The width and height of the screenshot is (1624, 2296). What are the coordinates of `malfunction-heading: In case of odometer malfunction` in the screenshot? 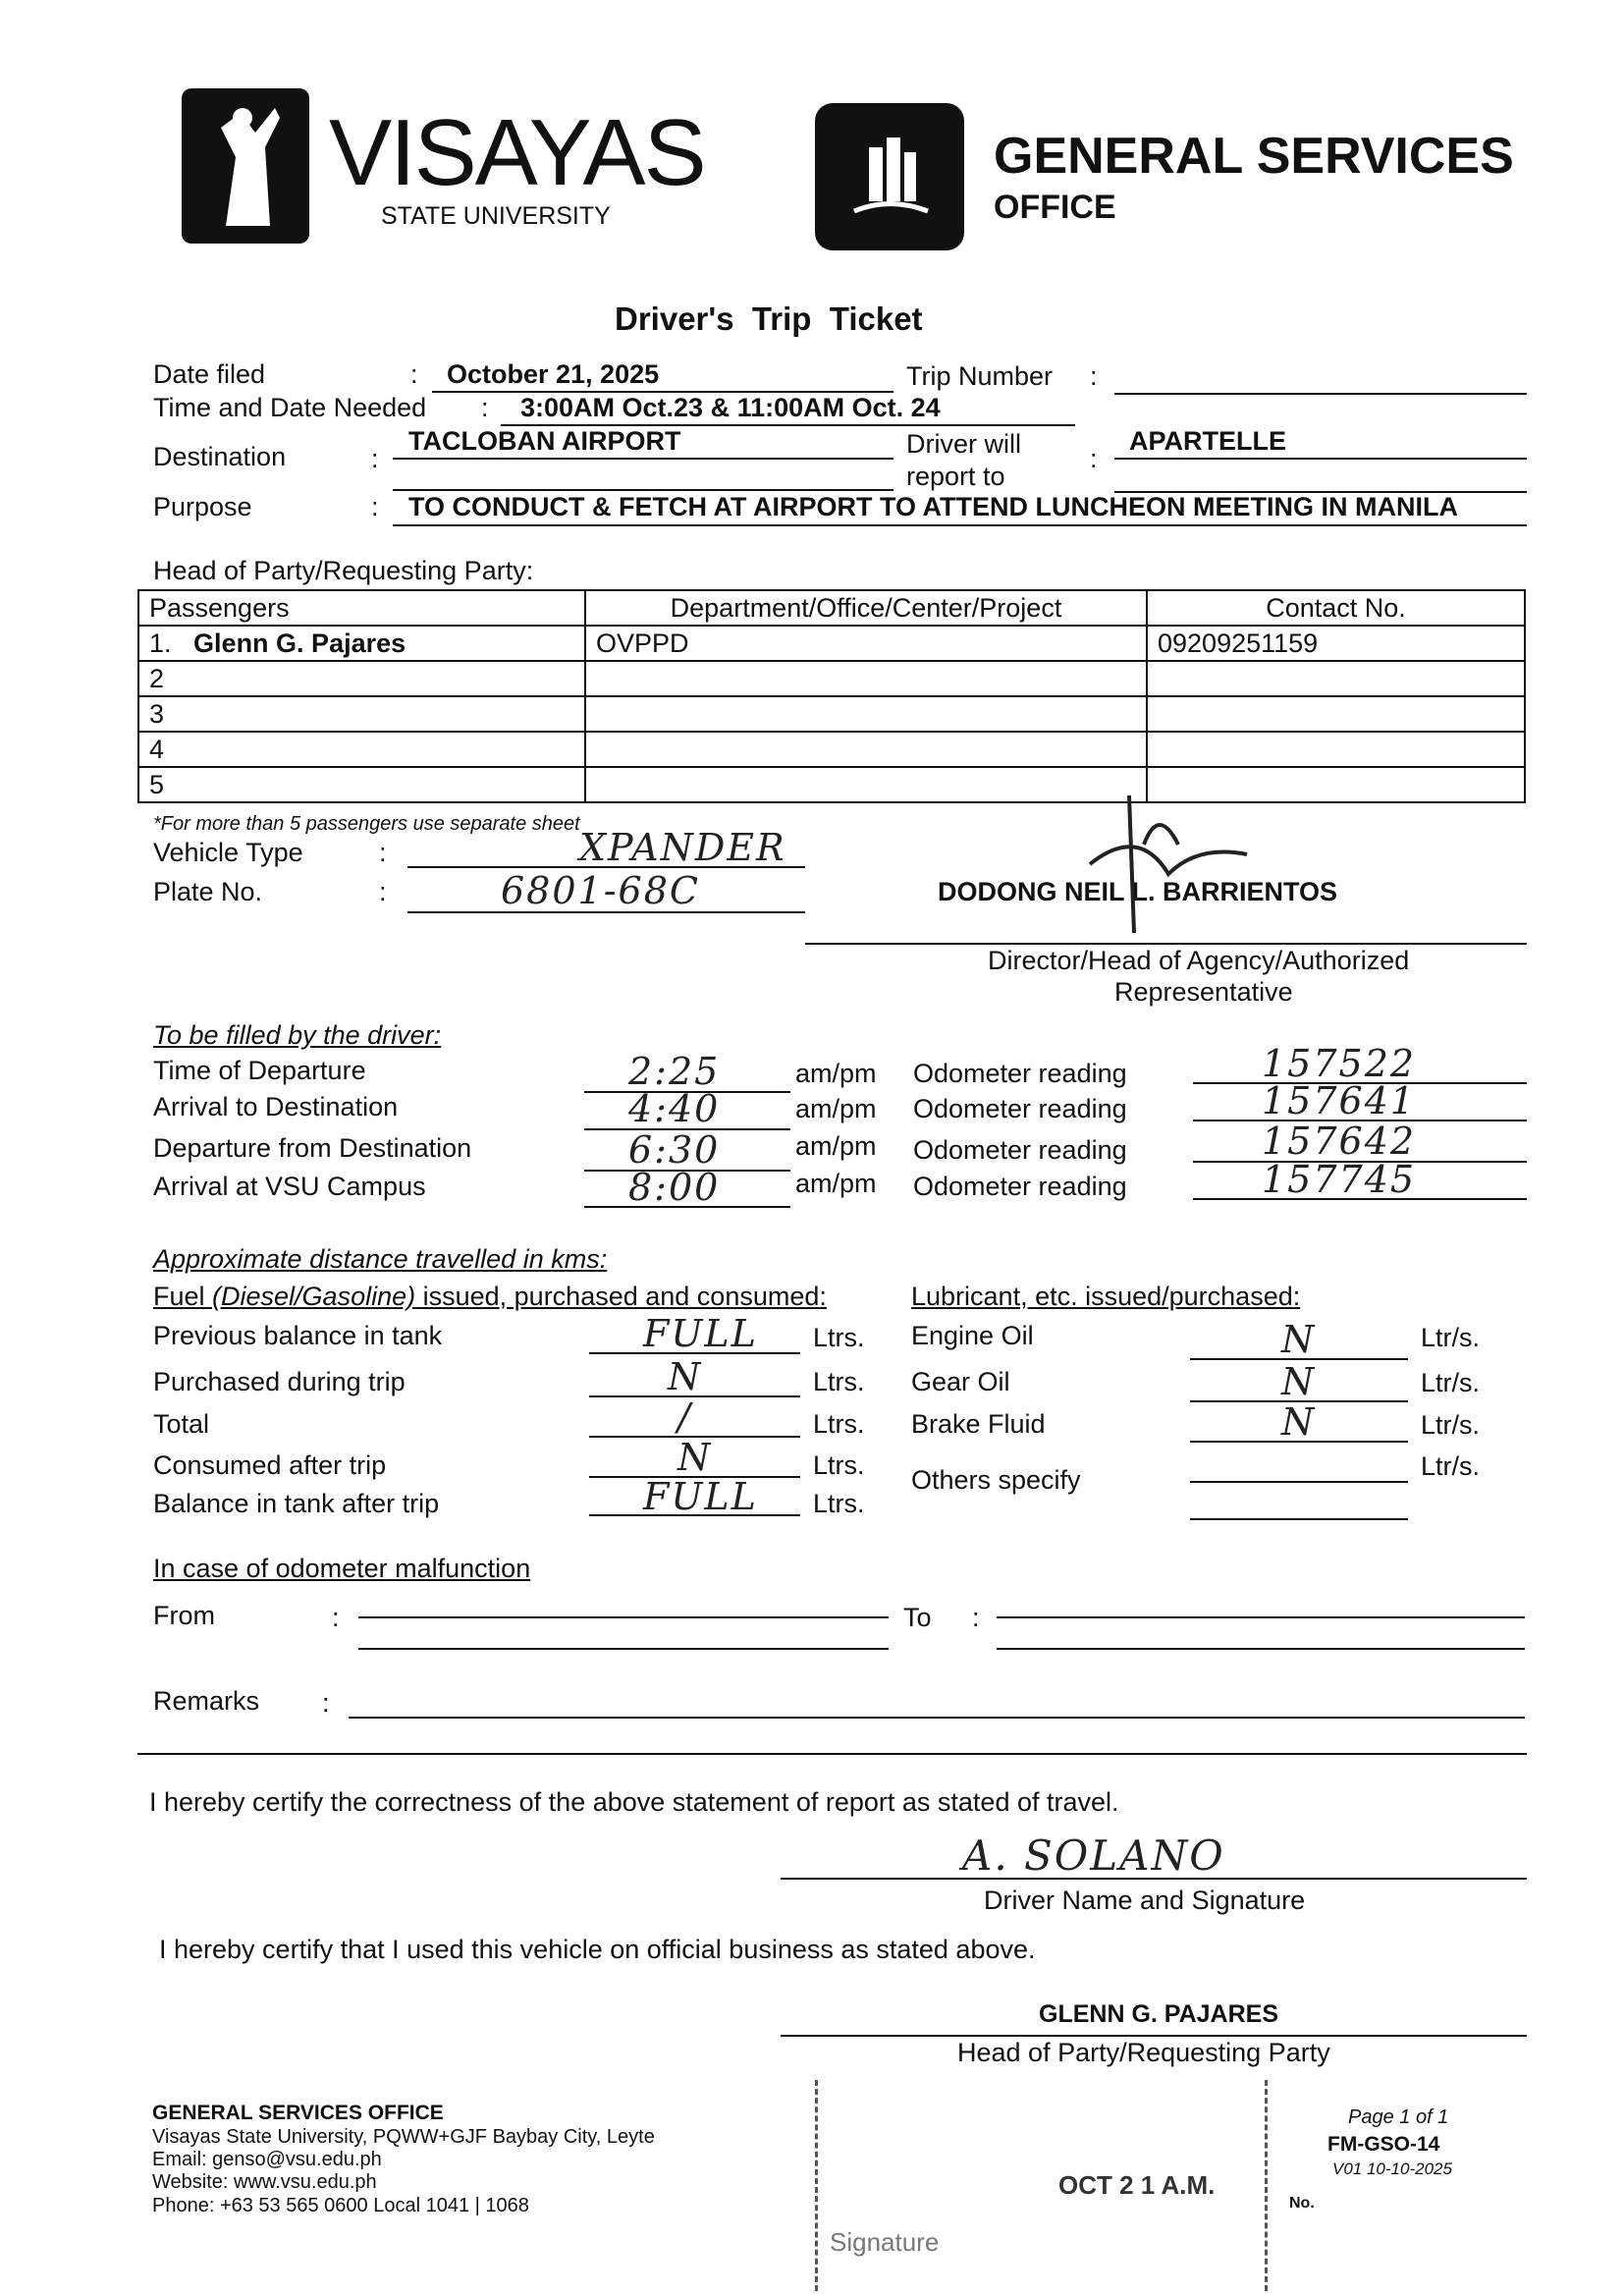 It's located at (342, 1568).